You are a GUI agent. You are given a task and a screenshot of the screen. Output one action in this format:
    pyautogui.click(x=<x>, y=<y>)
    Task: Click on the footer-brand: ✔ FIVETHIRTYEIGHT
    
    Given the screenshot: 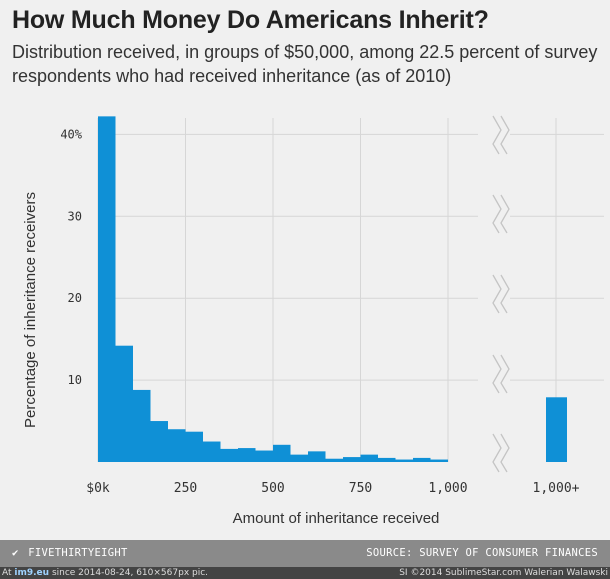 What is the action you would take?
    pyautogui.click(x=70, y=553)
    